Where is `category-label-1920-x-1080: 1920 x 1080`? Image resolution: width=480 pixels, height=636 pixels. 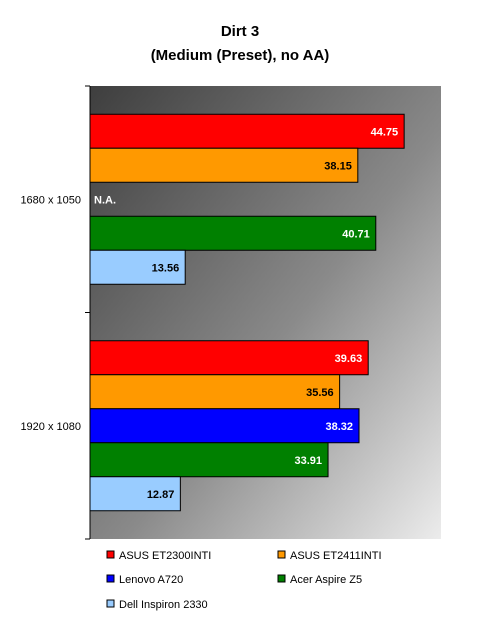 category-label-1920-x-1080: 1920 x 1080 is located at coordinates (50, 427).